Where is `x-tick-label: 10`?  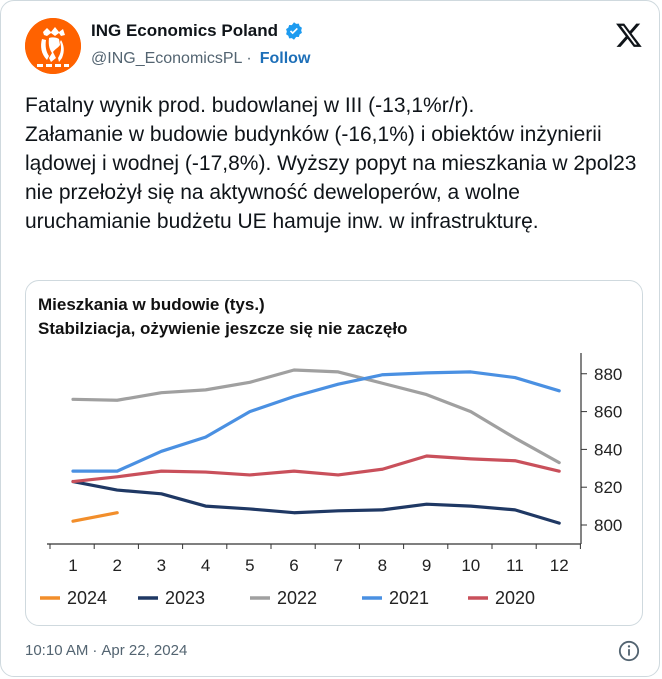 x-tick-label: 10 is located at coordinates (470, 565).